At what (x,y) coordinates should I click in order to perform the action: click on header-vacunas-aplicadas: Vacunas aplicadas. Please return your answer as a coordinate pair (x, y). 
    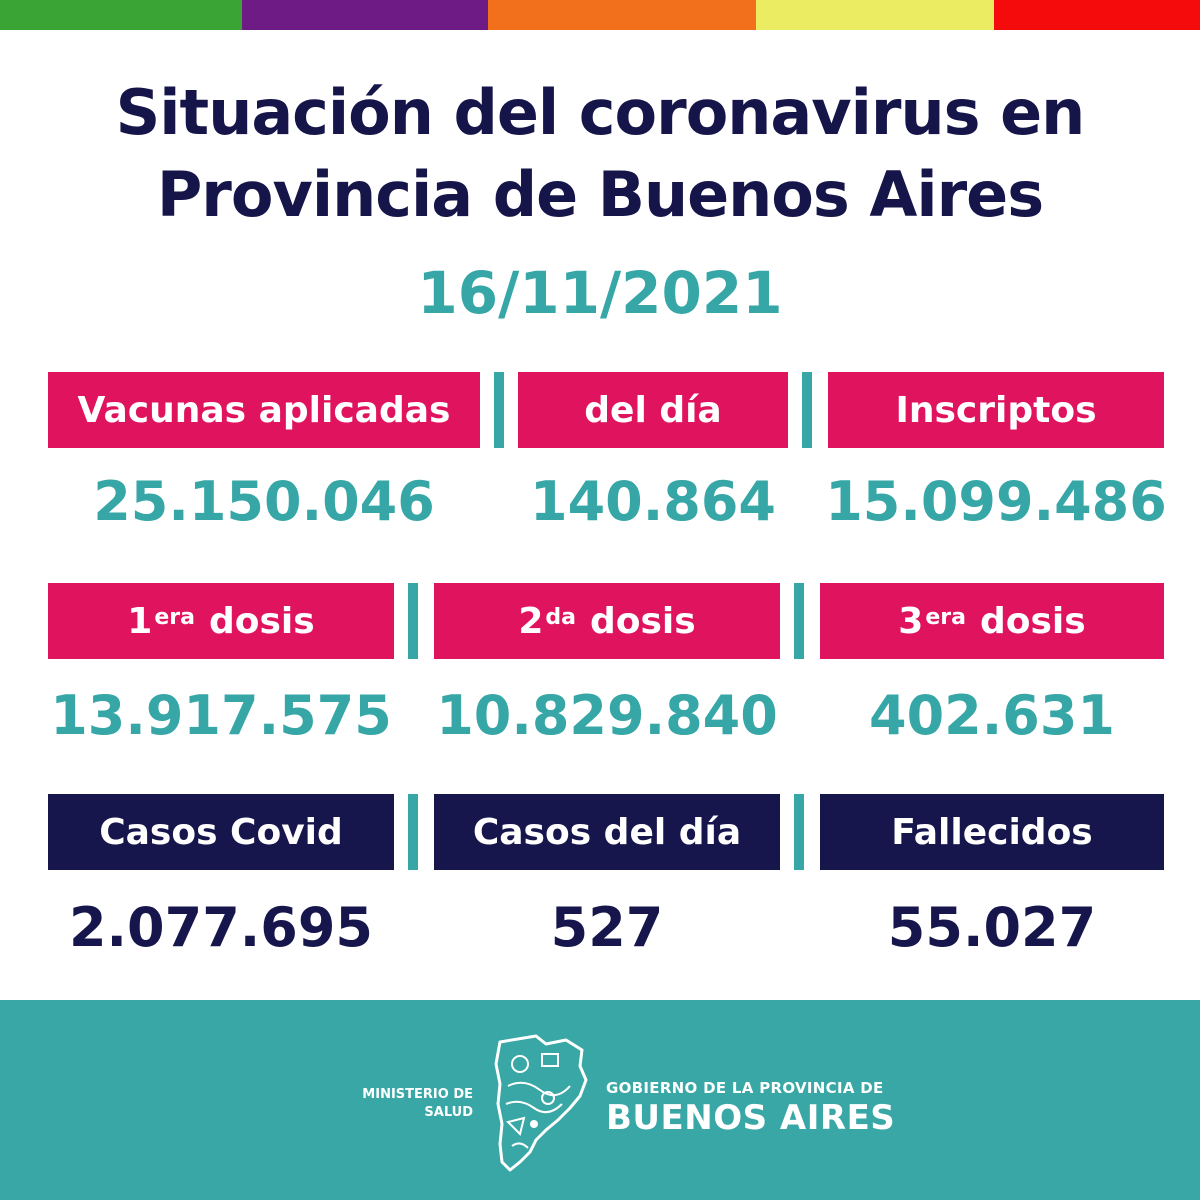
    Looking at the image, I should click on (264, 410).